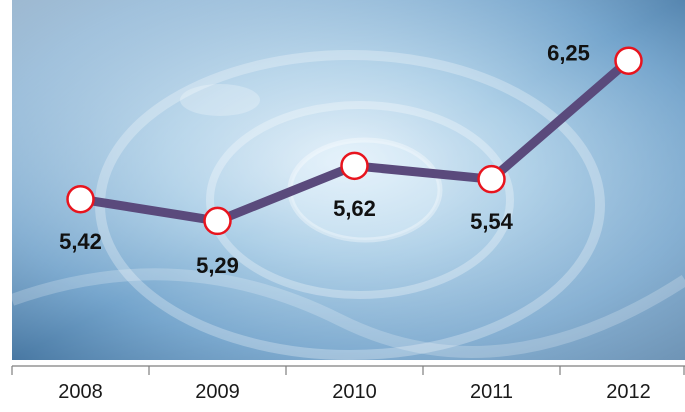 The width and height of the screenshot is (685, 412). Describe the element at coordinates (220, 100) in the screenshot. I see `background-droplet` at that location.